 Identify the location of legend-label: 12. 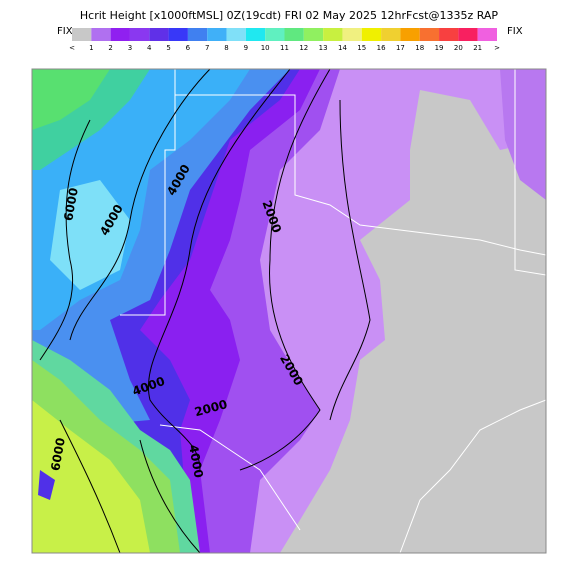
(303, 48).